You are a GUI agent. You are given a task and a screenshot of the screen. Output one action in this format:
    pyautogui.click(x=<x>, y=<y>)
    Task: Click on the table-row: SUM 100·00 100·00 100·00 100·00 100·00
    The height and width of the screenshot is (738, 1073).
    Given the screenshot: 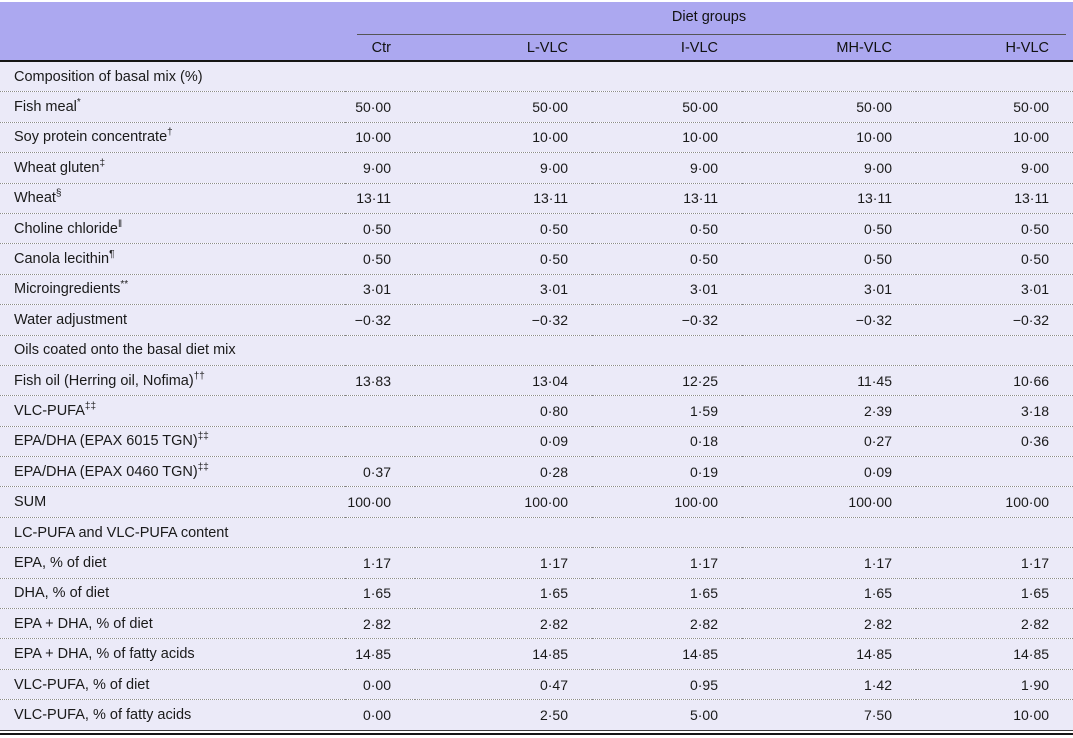 What is the action you would take?
    pyautogui.click(x=536, y=502)
    